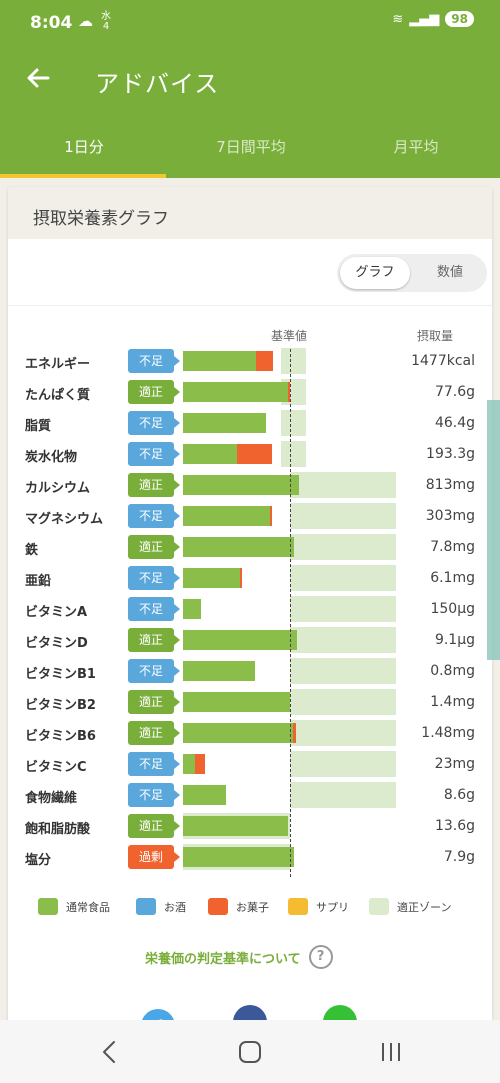 This screenshot has width=500, height=1083. I want to click on home-icon, so click(250, 1052).